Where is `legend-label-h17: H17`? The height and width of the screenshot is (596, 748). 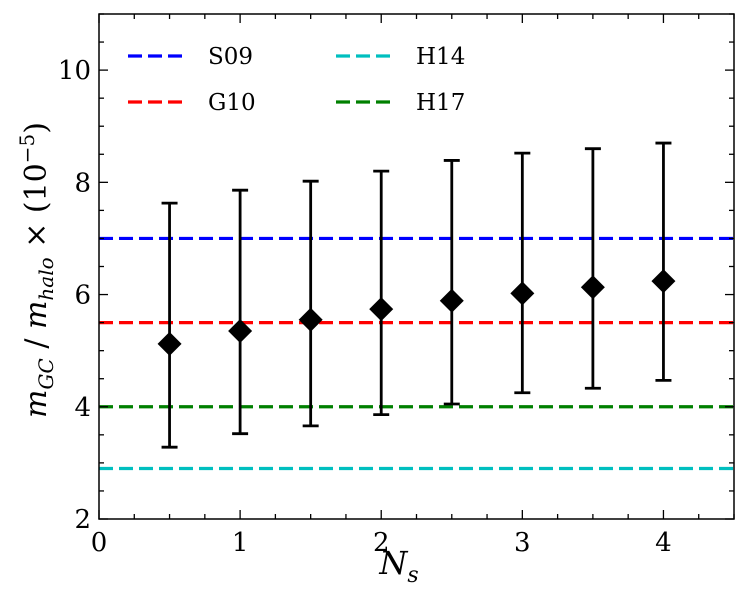
legend-label-h17: H17 is located at coordinates (440, 103).